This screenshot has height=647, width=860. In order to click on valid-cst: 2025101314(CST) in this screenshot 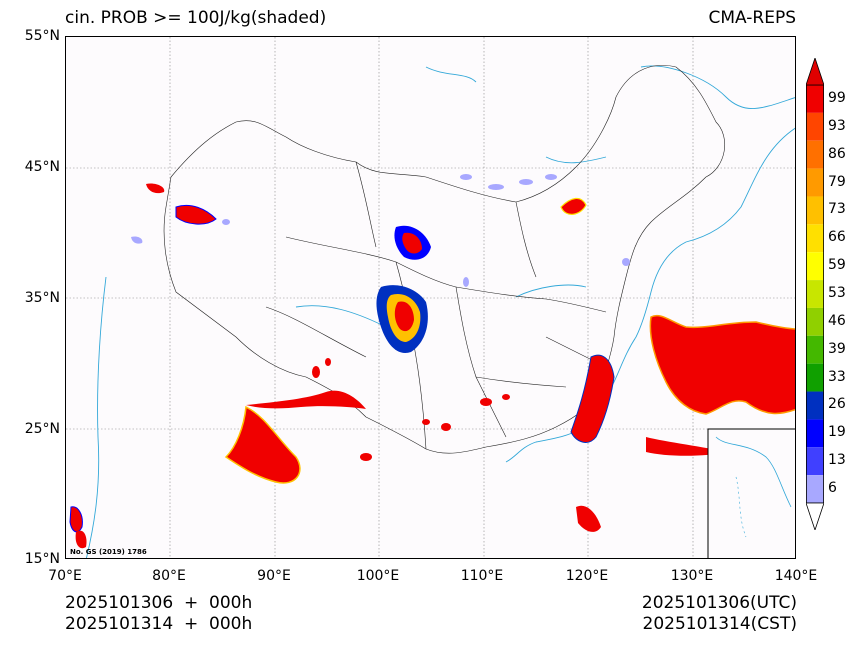, I will do `click(719, 624)`.